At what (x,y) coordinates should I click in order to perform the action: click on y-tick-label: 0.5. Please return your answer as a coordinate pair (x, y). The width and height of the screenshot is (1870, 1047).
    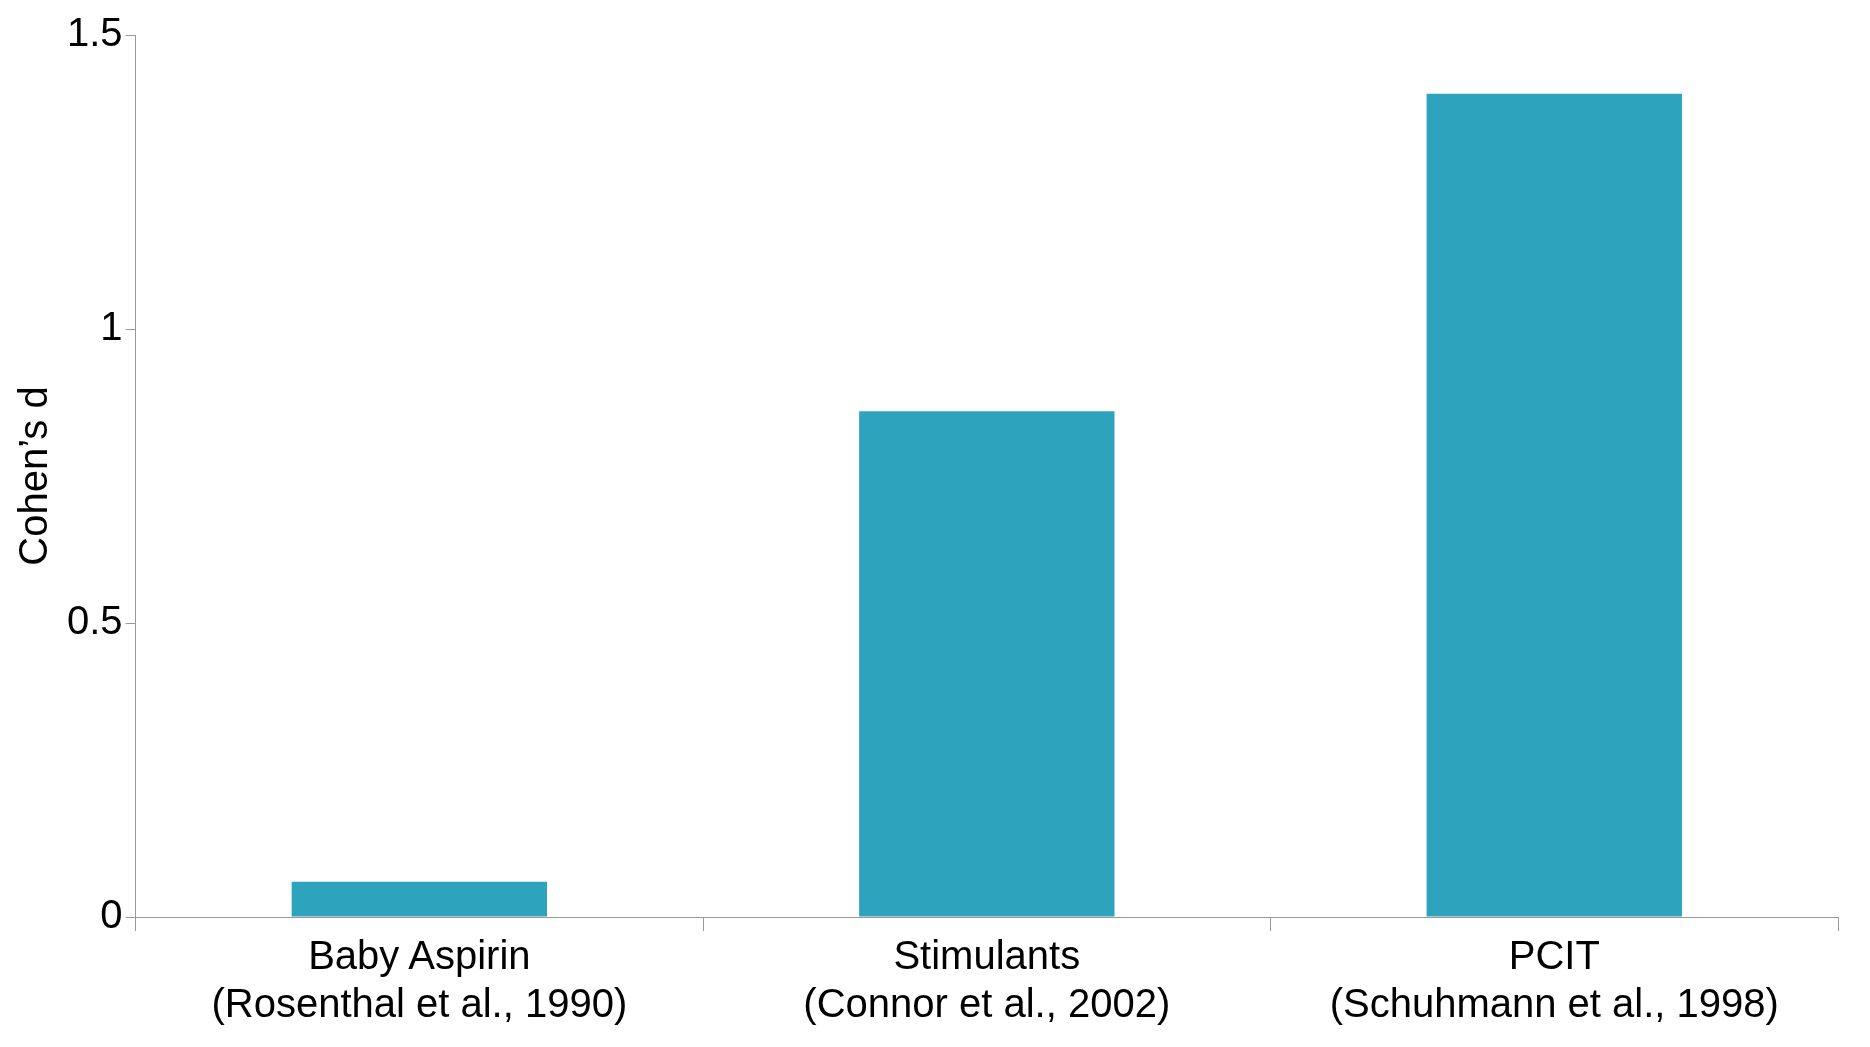
    Looking at the image, I should click on (95, 620).